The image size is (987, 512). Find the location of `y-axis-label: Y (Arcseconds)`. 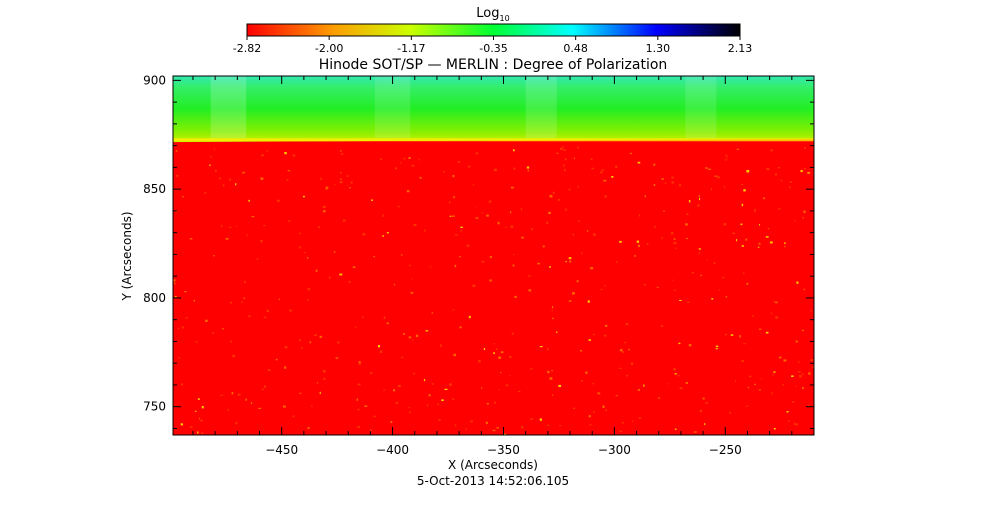

y-axis-label: Y (Arcseconds) is located at coordinates (127, 256).